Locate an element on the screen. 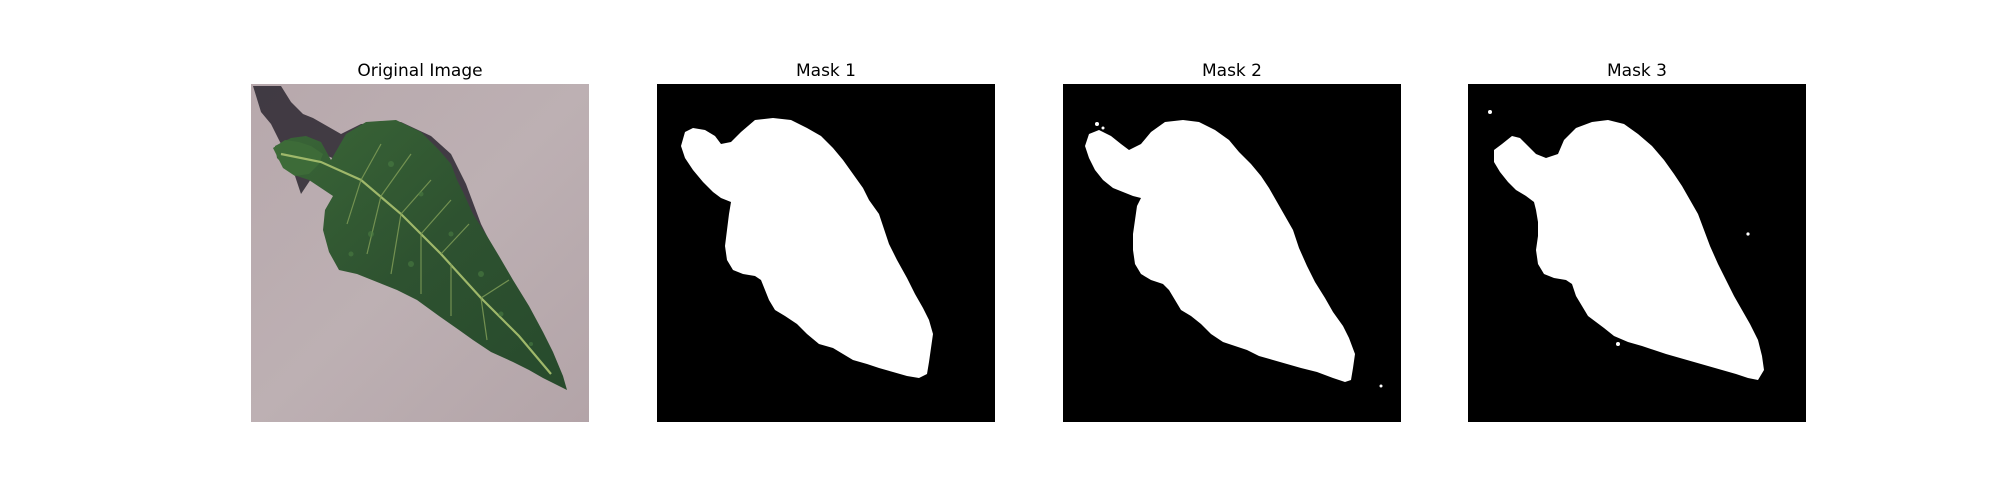 The image size is (2000, 500). mask-1-image is located at coordinates (826, 253).